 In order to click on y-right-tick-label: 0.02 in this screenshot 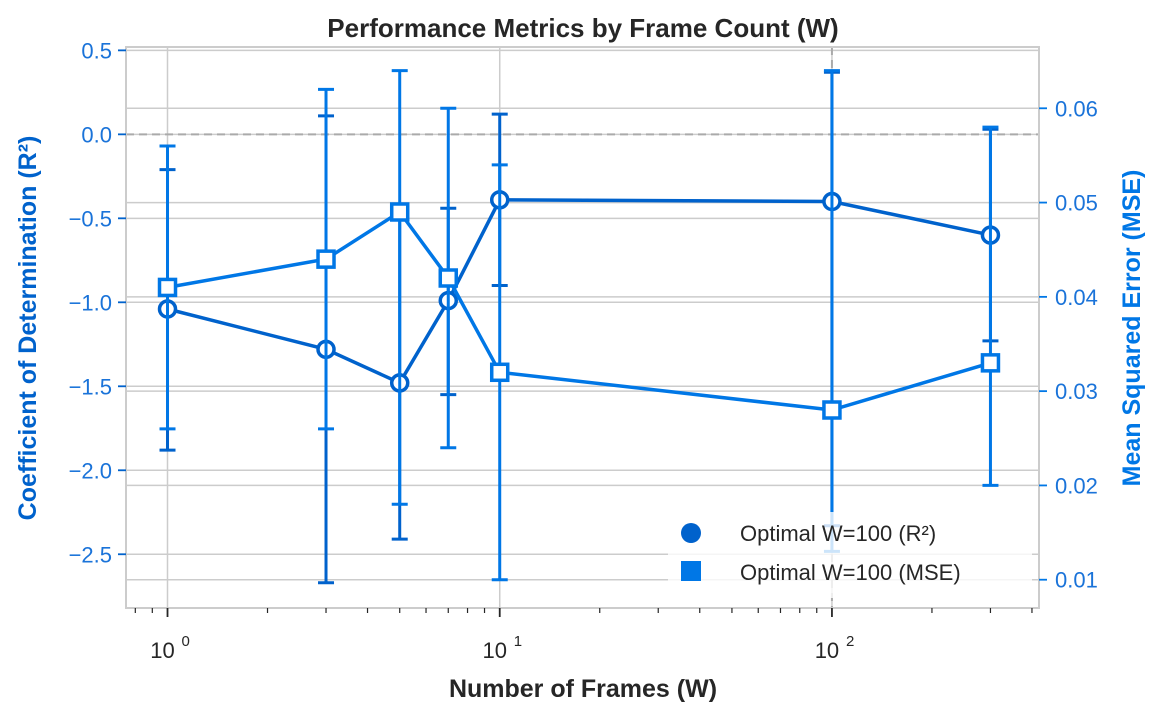, I will do `click(1076, 485)`.